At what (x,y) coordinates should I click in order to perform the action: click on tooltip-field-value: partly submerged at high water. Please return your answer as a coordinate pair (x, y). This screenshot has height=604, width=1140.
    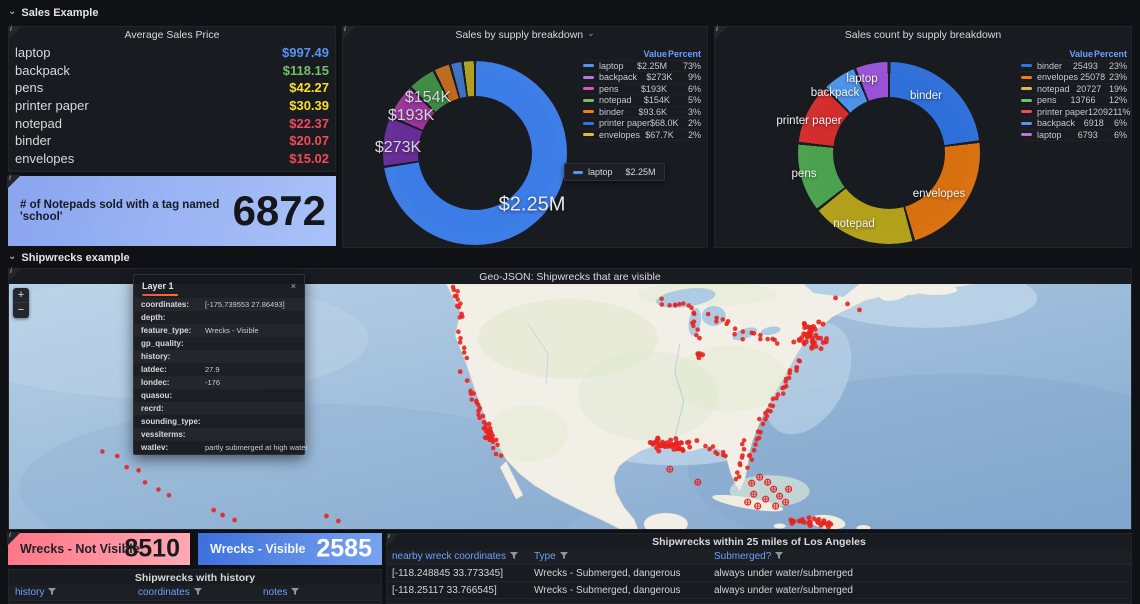
    Looking at the image, I should click on (256, 447).